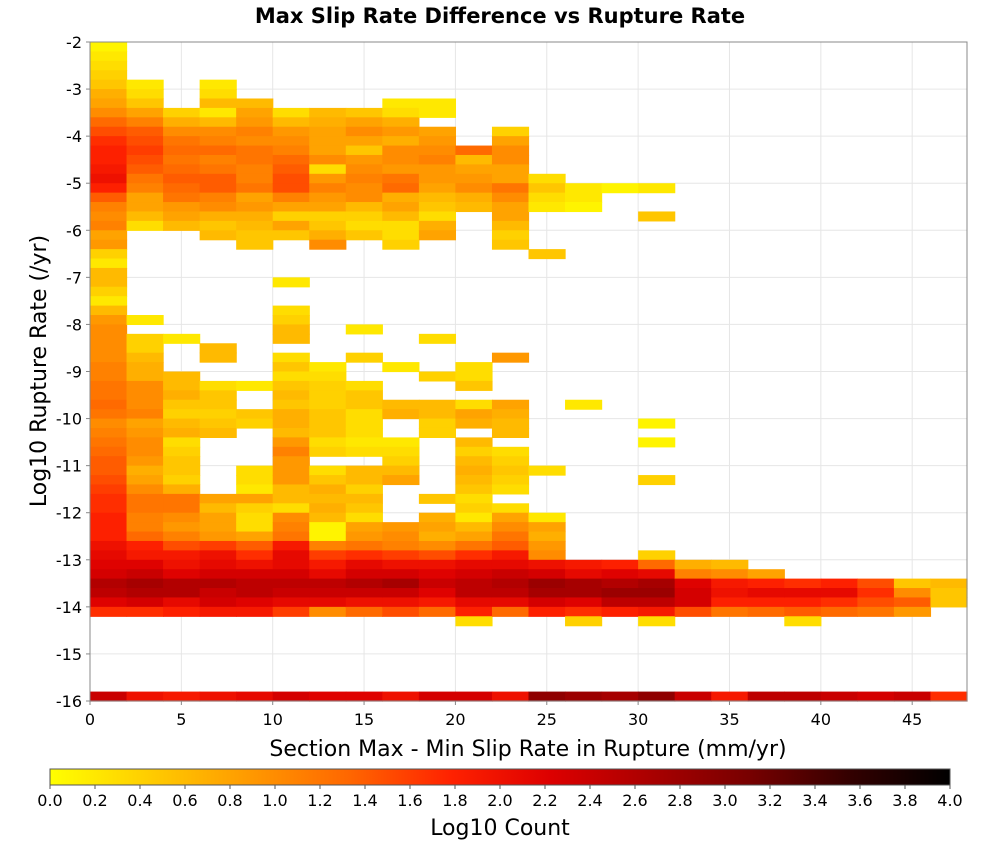  Describe the element at coordinates (859, 800) in the screenshot. I see `colorbar-tick-label: 3.6` at that location.